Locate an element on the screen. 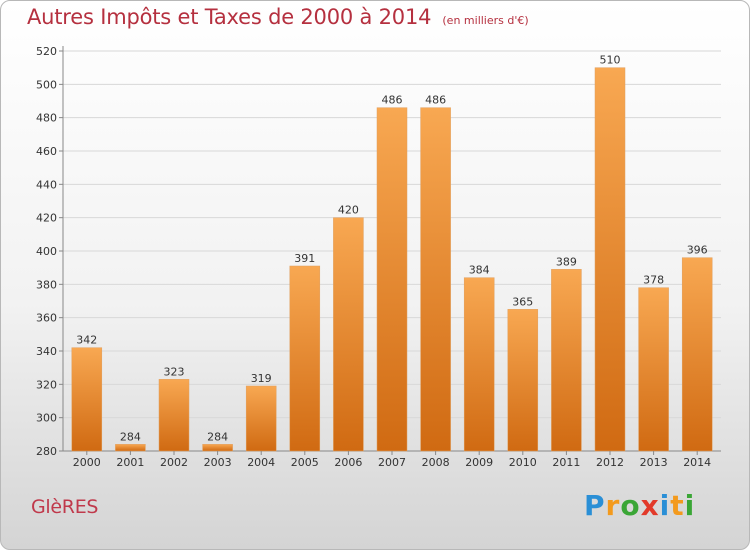 The image size is (750, 550). chart-unit: (en milliers d'€) is located at coordinates (485, 20).